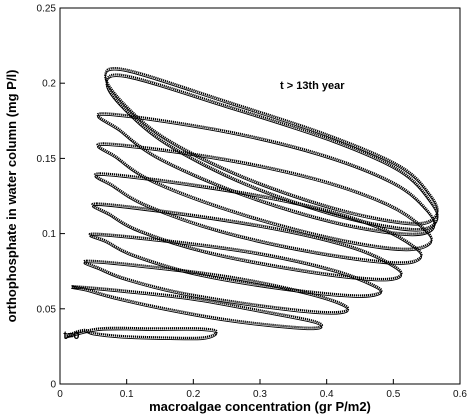 The height and width of the screenshot is (418, 474). Describe the element at coordinates (49, 84) in the screenshot. I see `y-tick-label: 0.2` at that location.